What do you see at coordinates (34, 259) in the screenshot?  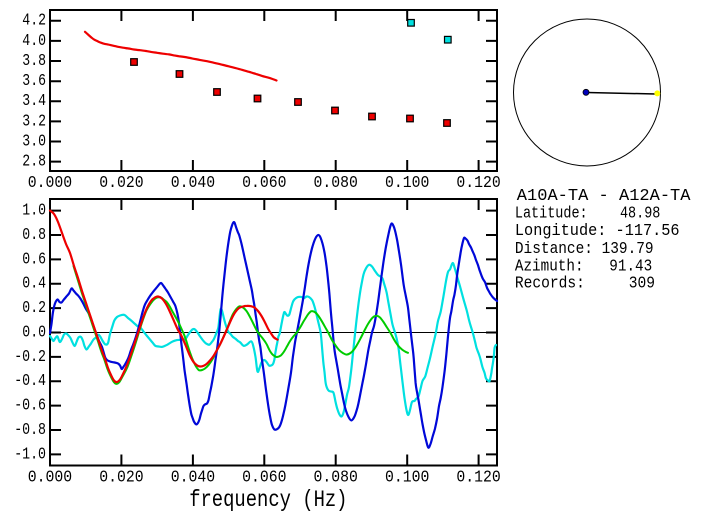 I see `svg-text: 0.6` at bounding box center [34, 259].